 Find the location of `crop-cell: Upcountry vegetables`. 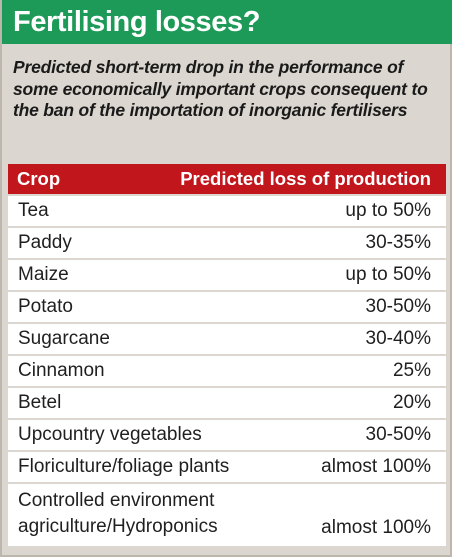

crop-cell: Upcountry vegetables is located at coordinates (110, 434).